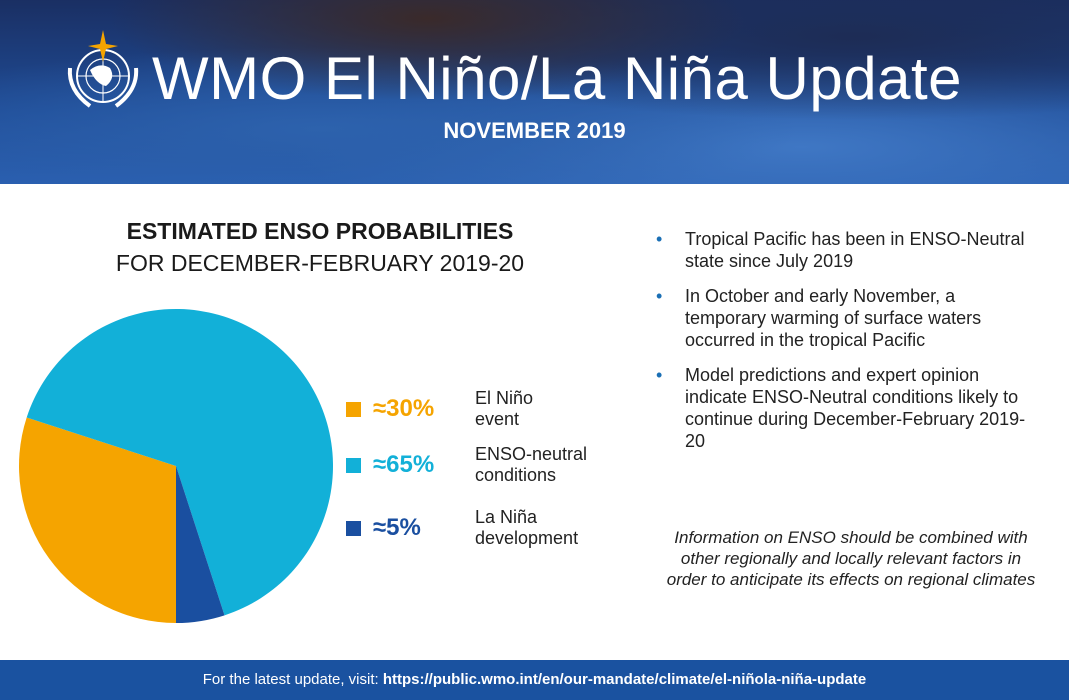  What do you see at coordinates (527, 527) in the screenshot?
I see `legend-label: La Niña development` at bounding box center [527, 527].